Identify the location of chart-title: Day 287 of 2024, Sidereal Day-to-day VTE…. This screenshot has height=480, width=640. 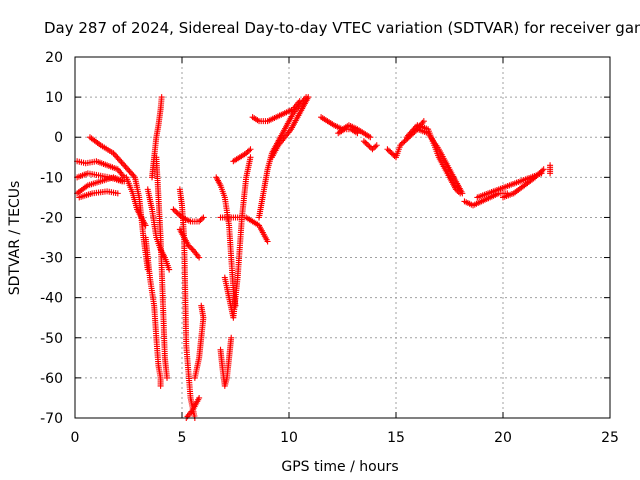
(342, 28).